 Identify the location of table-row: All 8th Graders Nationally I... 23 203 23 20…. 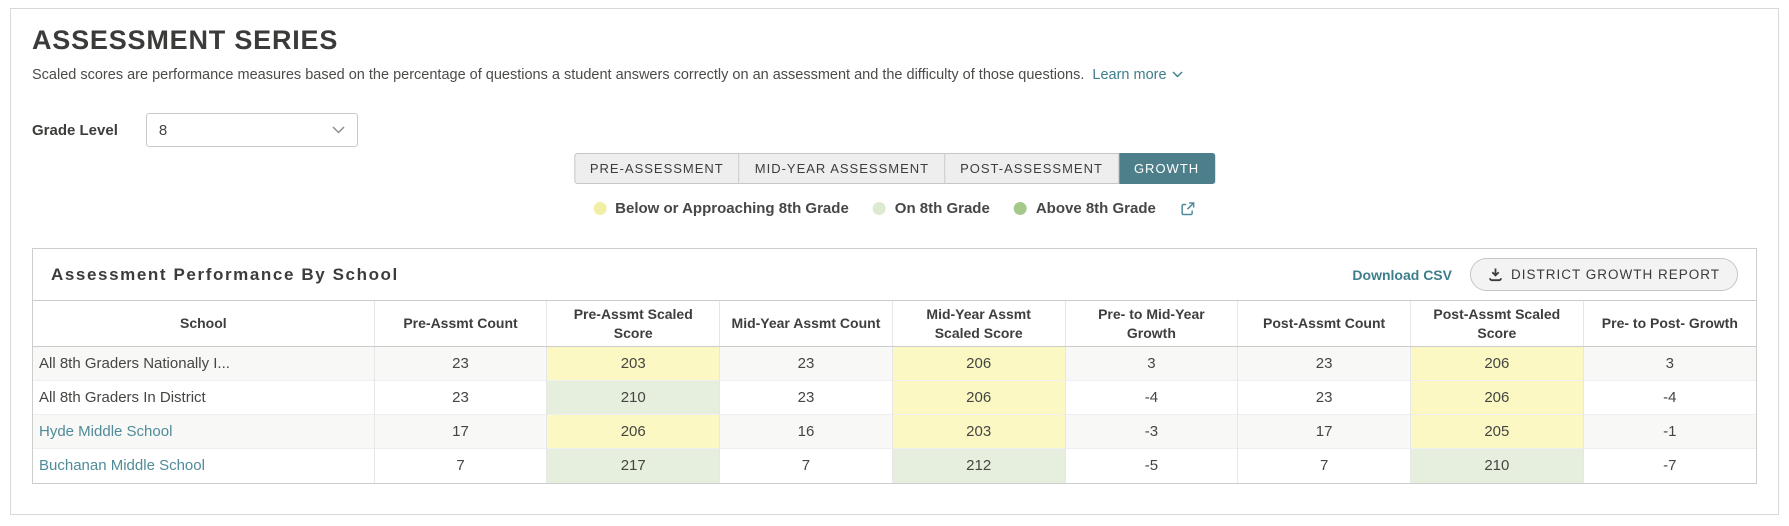
(894, 363).